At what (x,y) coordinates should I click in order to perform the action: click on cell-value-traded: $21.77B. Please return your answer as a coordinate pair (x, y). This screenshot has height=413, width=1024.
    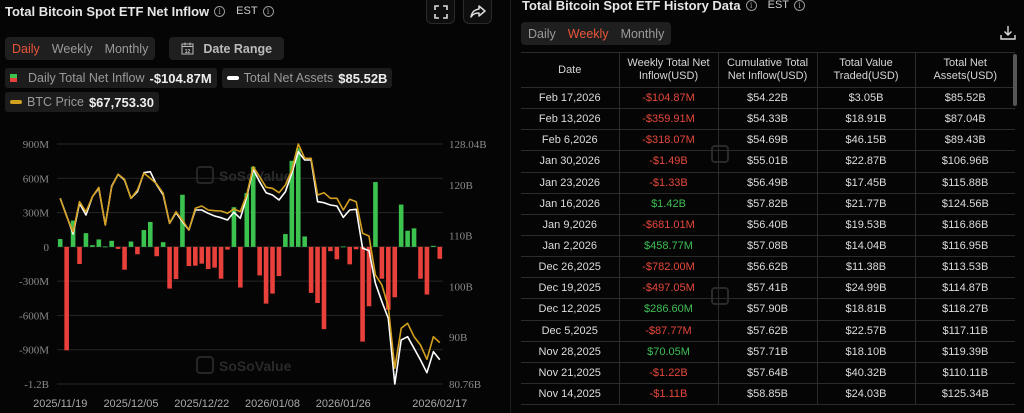
    Looking at the image, I should click on (866, 203).